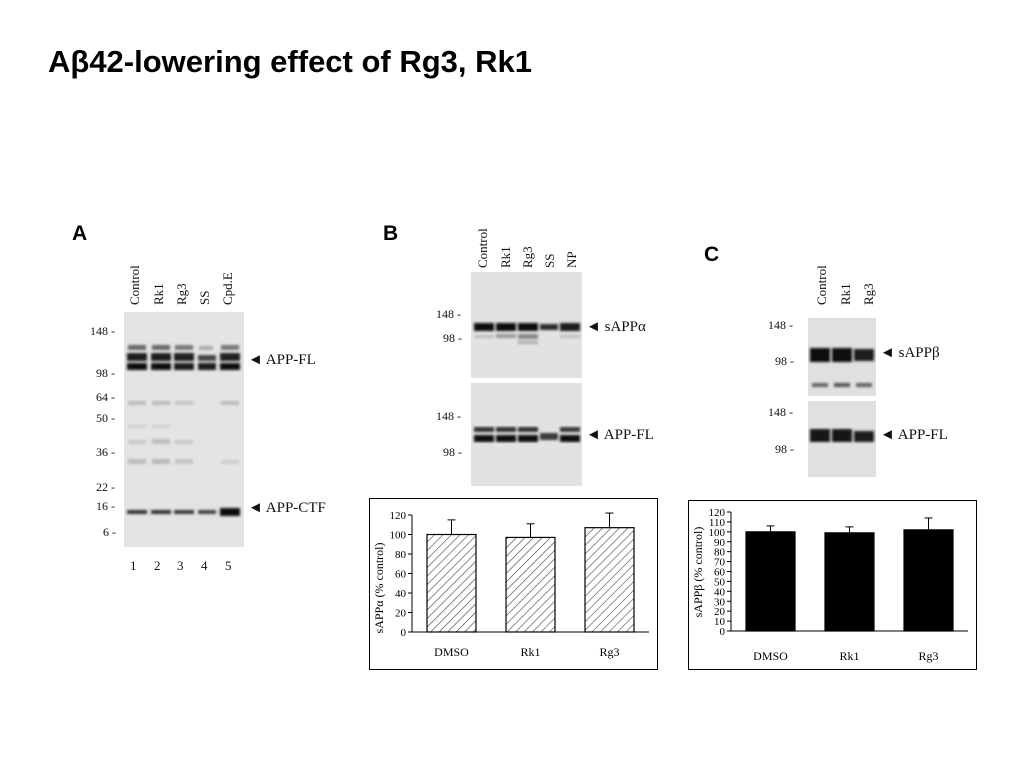 This screenshot has height=768, width=1024. I want to click on panel-a-gel, so click(184, 429).